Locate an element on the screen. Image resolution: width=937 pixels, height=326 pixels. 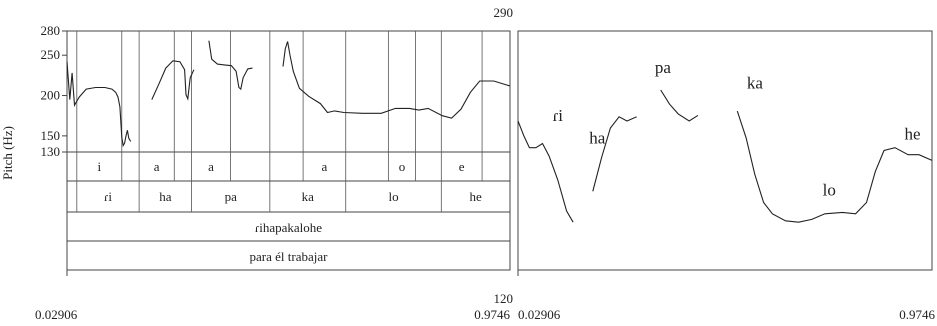
y-tick-label: 200 is located at coordinates (51, 95).